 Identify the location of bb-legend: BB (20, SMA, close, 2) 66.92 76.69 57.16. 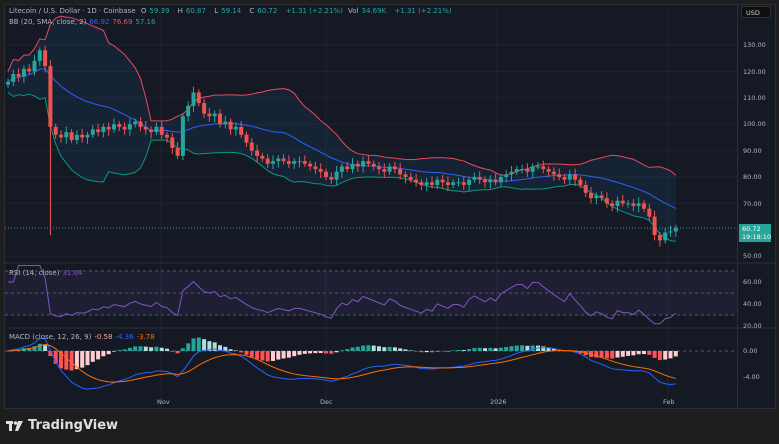
(83, 22).